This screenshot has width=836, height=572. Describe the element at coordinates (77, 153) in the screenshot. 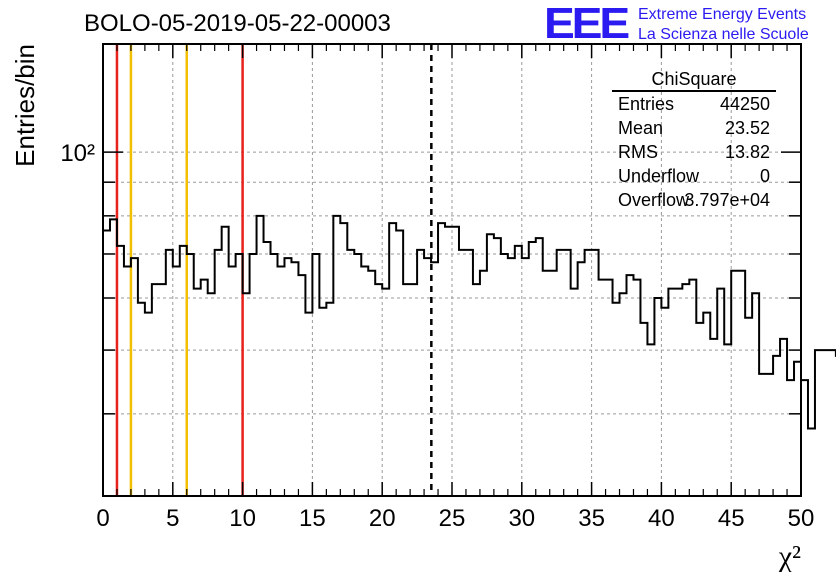

I see `y-tick-label: 10²` at that location.